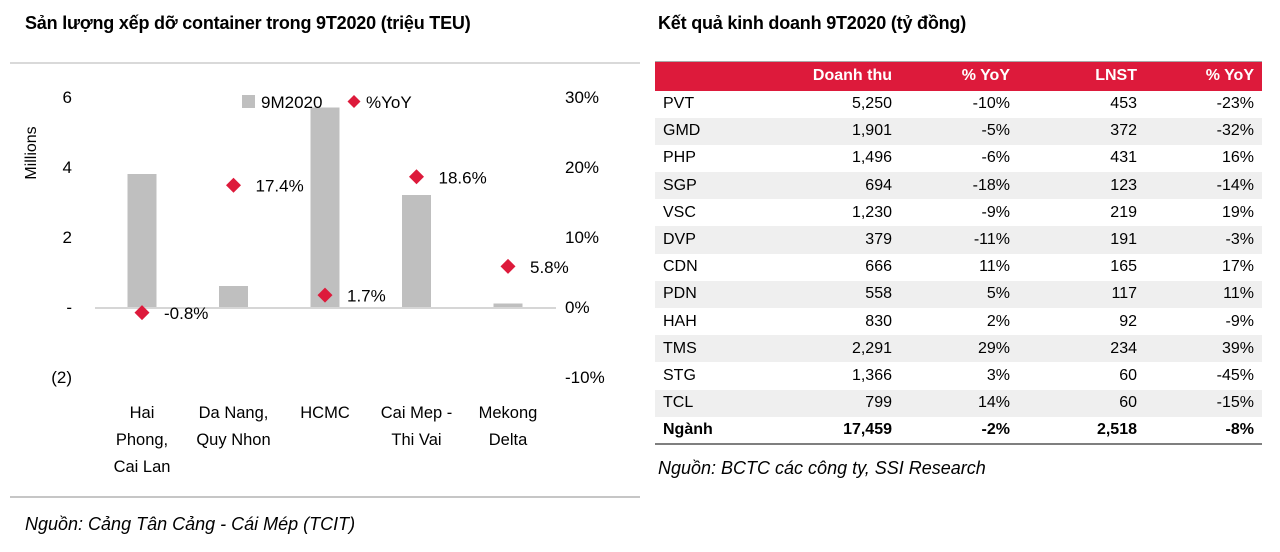 This screenshot has width=1280, height=552. Describe the element at coordinates (991, 185) in the screenshot. I see `table-cell: -18%` at that location.